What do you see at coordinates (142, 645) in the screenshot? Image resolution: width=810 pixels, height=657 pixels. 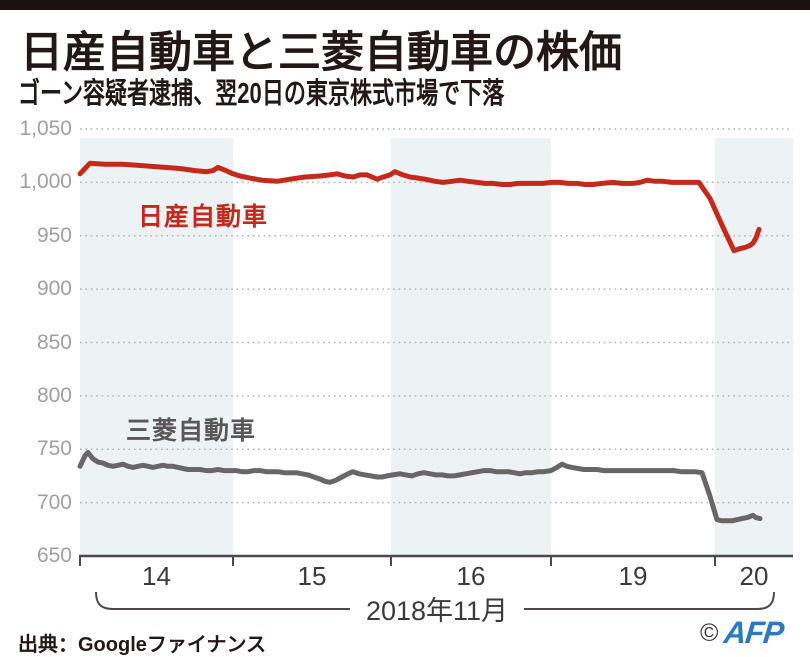 I see `source-credit: 出典：Googleファイナンス` at bounding box center [142, 645].